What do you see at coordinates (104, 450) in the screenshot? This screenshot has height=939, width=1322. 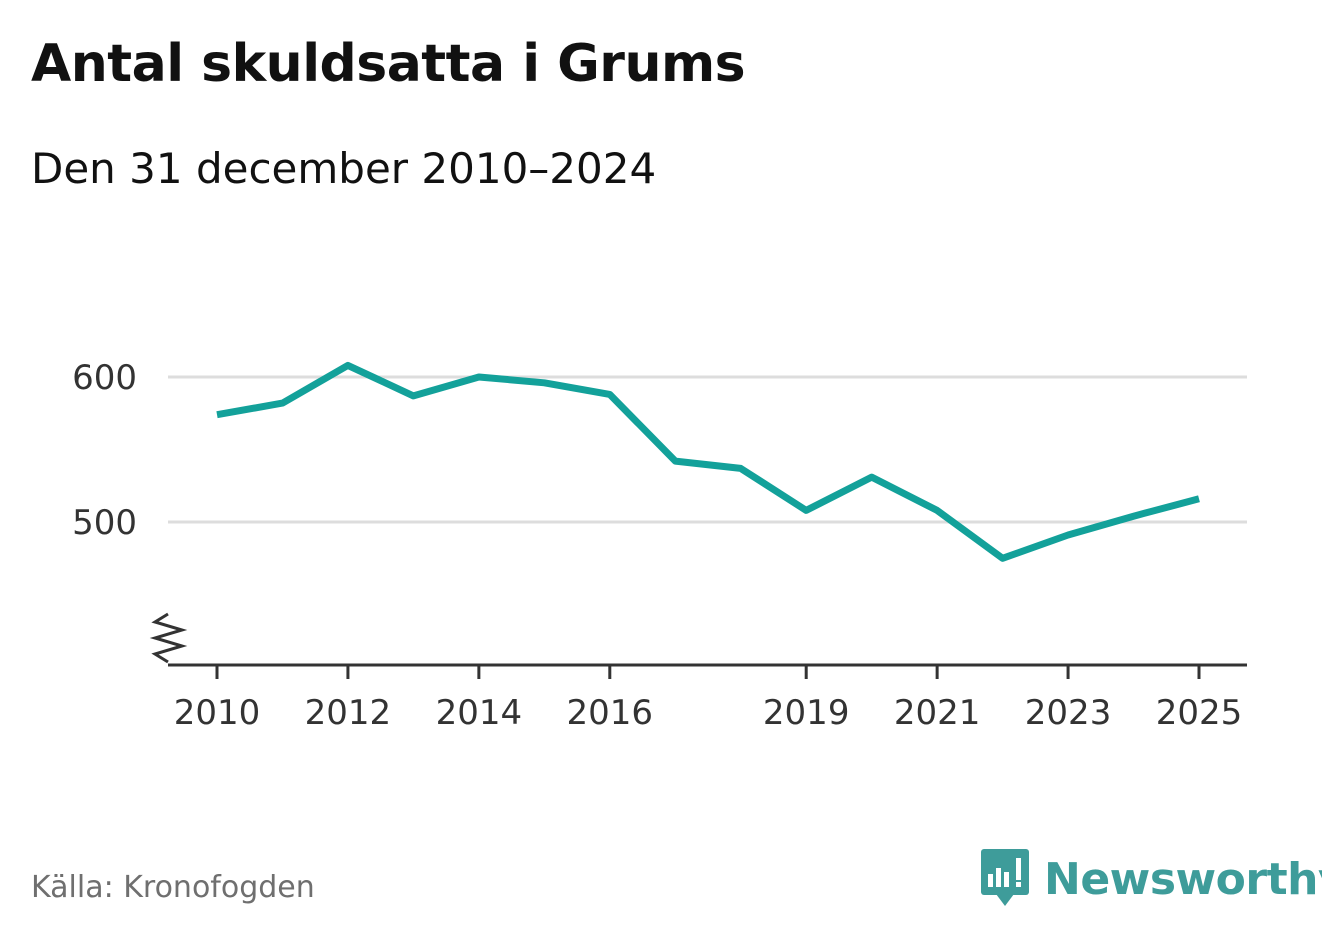 I see `y-tick-labels: 500 600` at bounding box center [104, 450].